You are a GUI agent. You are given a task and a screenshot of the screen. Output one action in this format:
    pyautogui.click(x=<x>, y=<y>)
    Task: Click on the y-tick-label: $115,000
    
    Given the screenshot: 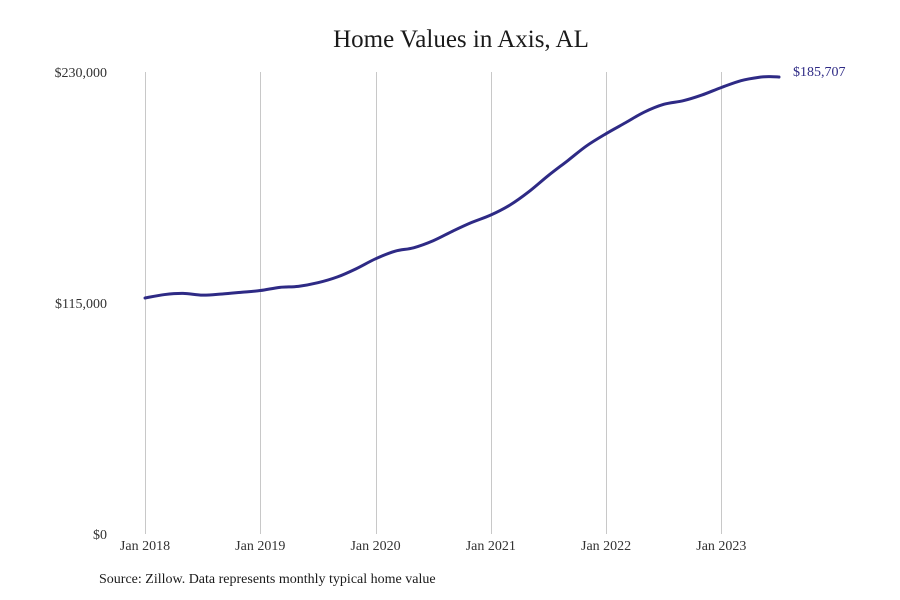 What is the action you would take?
    pyautogui.click(x=81, y=304)
    